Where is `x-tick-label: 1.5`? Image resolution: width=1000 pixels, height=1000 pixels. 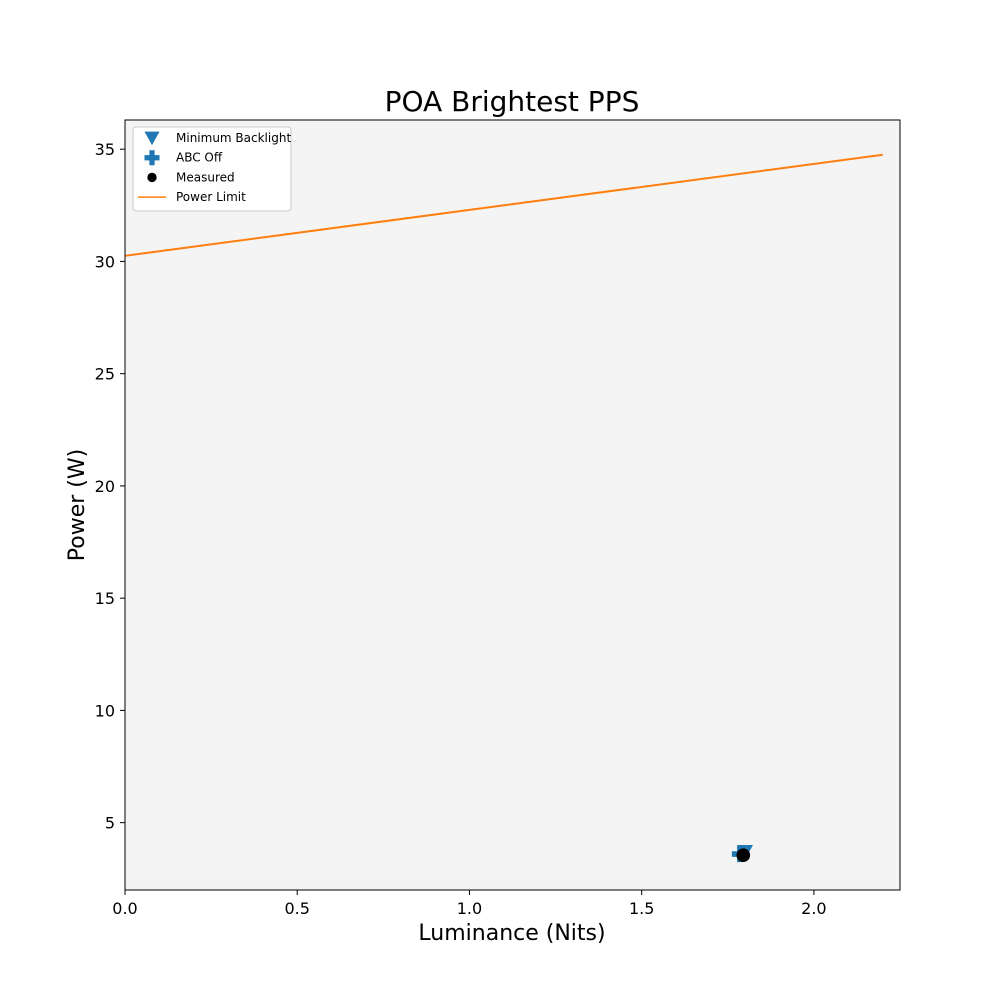
x-tick-label: 1.5 is located at coordinates (641, 908).